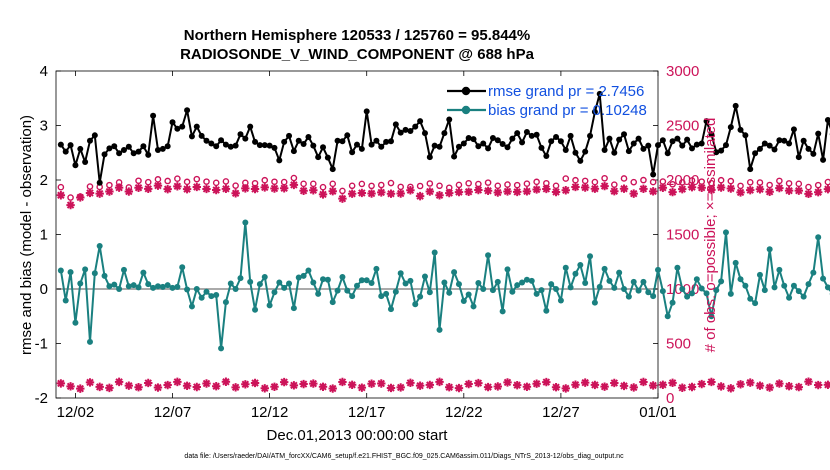  Describe the element at coordinates (270, 412) in the screenshot. I see `x-tick-label: 12/12` at that location.